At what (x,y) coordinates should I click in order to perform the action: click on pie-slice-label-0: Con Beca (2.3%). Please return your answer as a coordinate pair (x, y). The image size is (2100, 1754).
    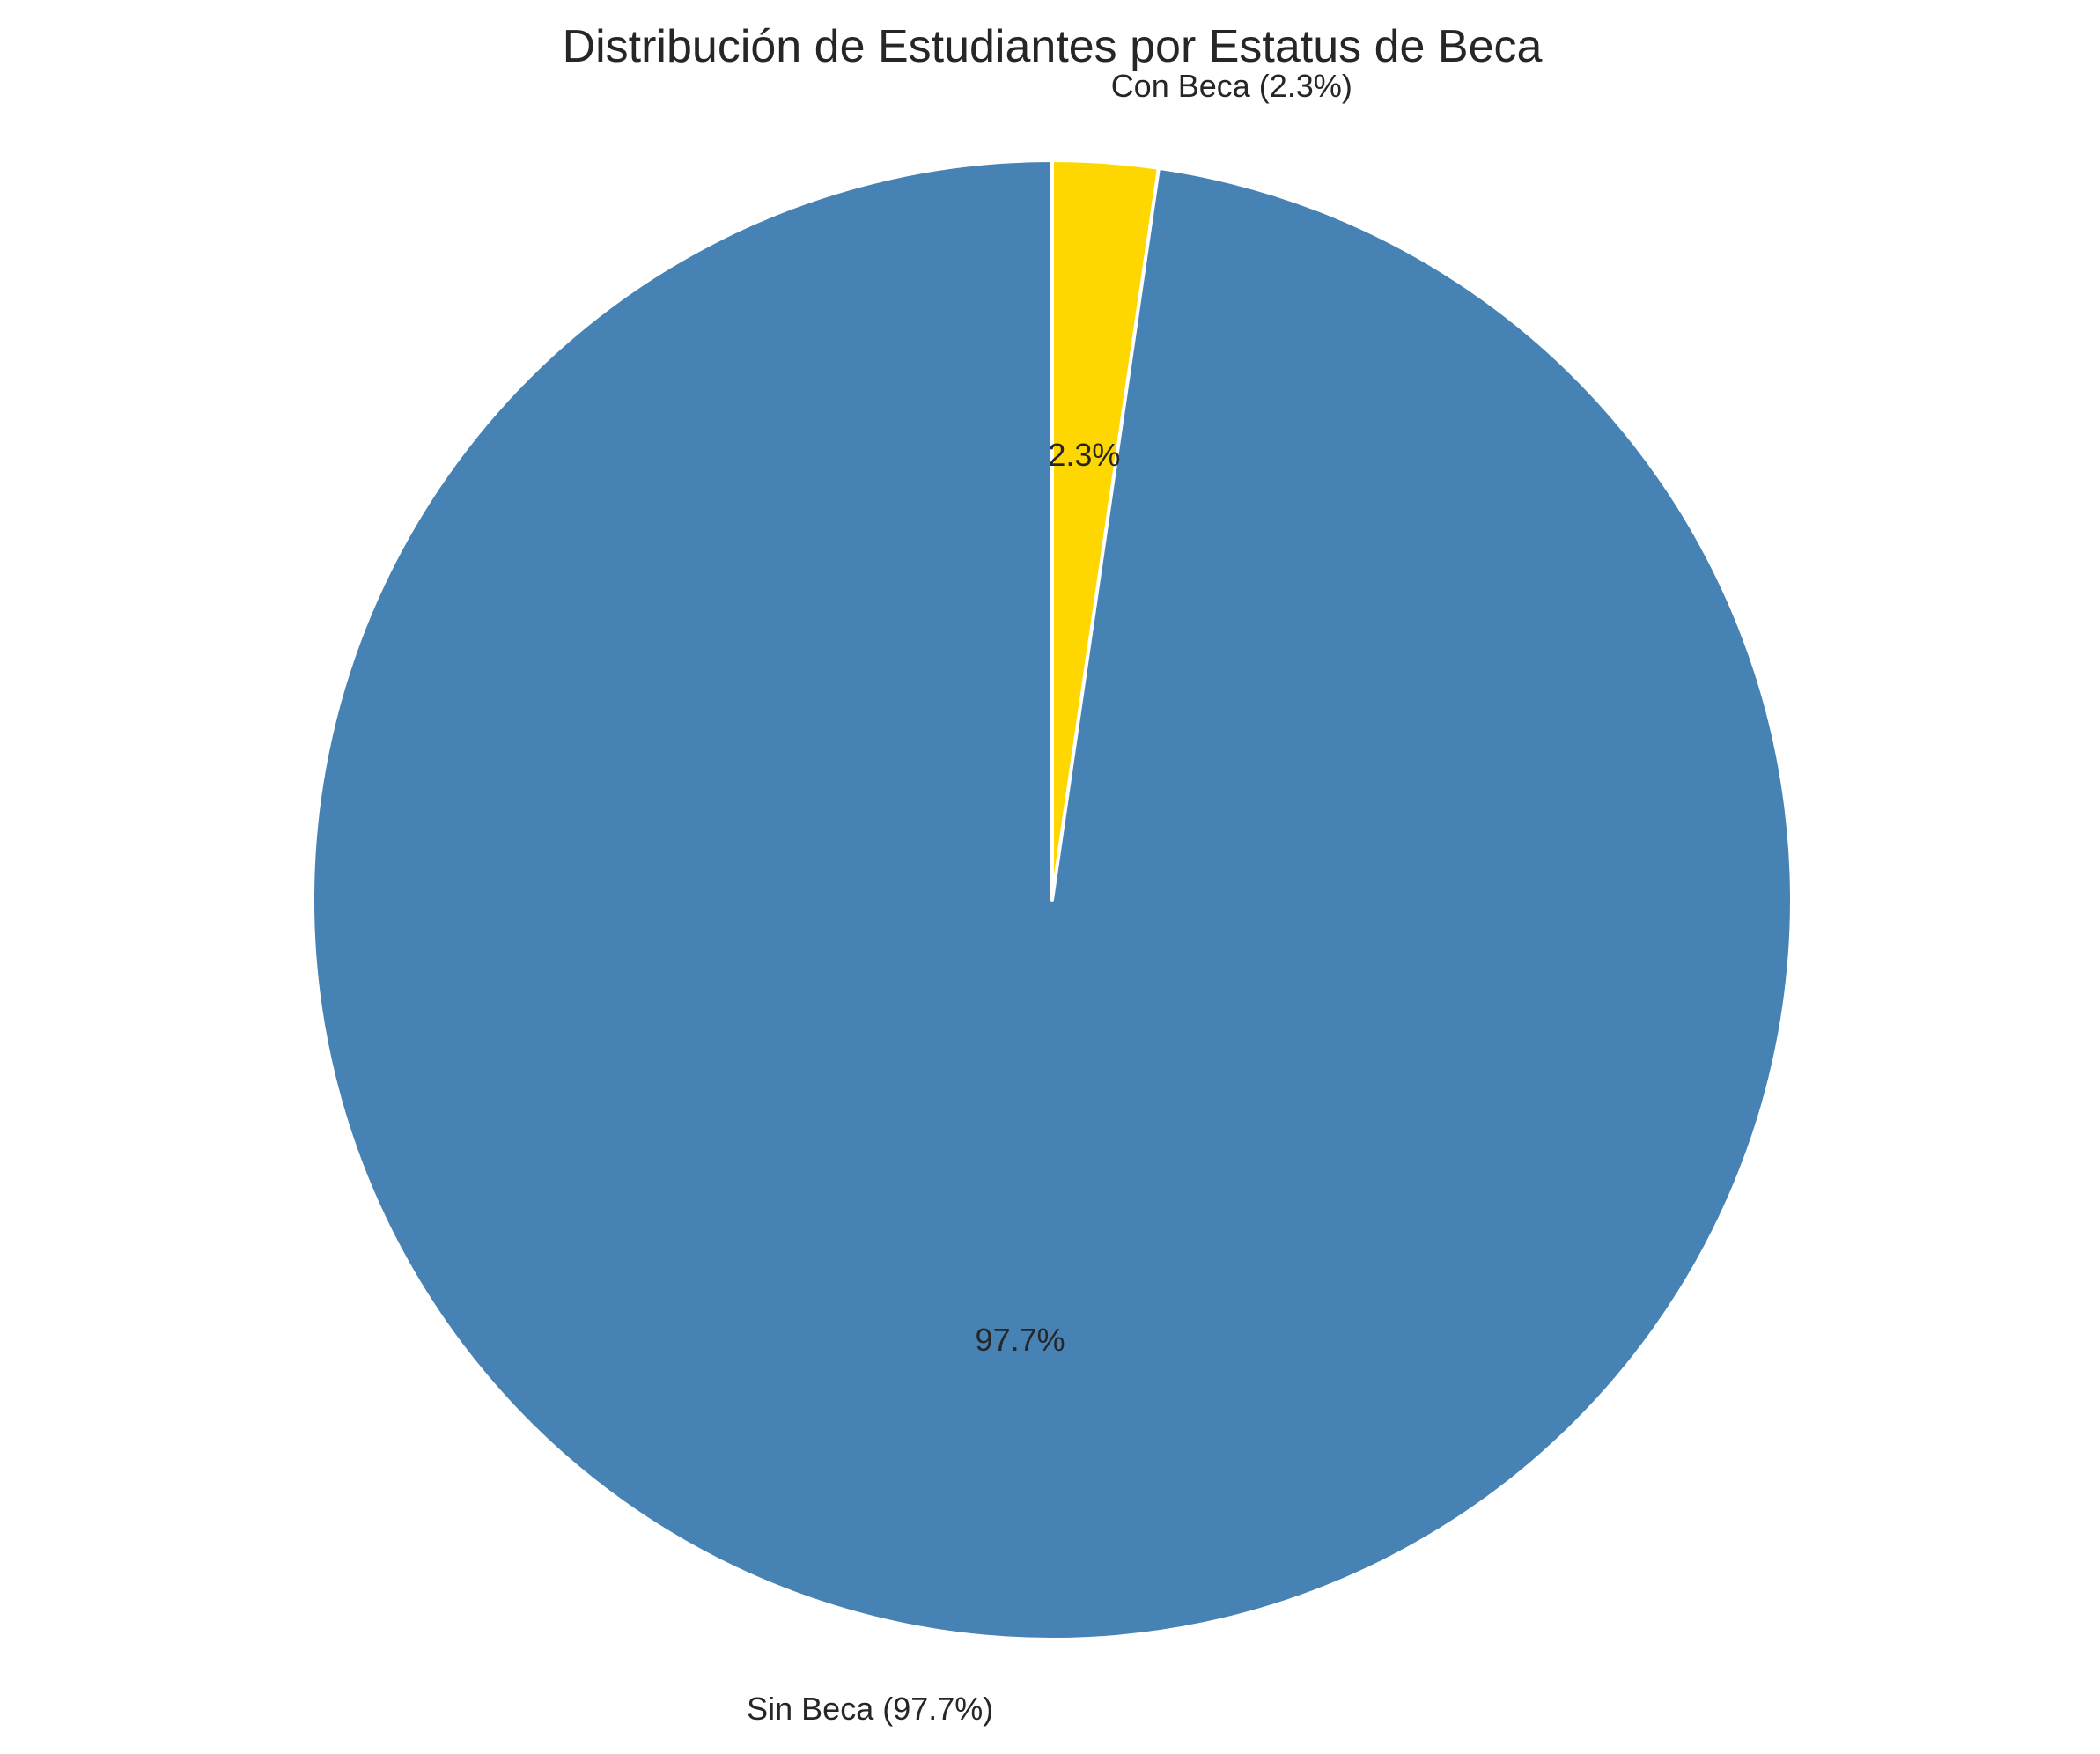
    Looking at the image, I should click on (1231, 86).